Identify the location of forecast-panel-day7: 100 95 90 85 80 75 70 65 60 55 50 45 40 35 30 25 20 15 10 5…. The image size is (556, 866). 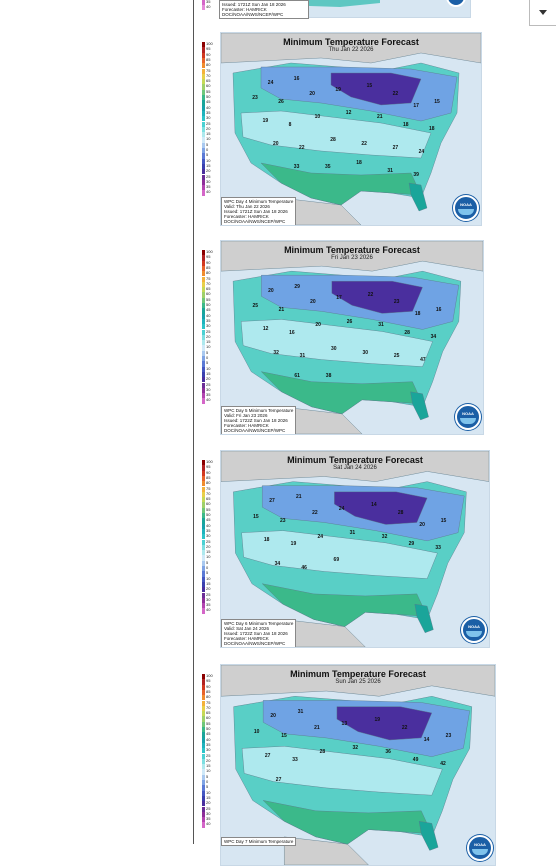
(349, 765).